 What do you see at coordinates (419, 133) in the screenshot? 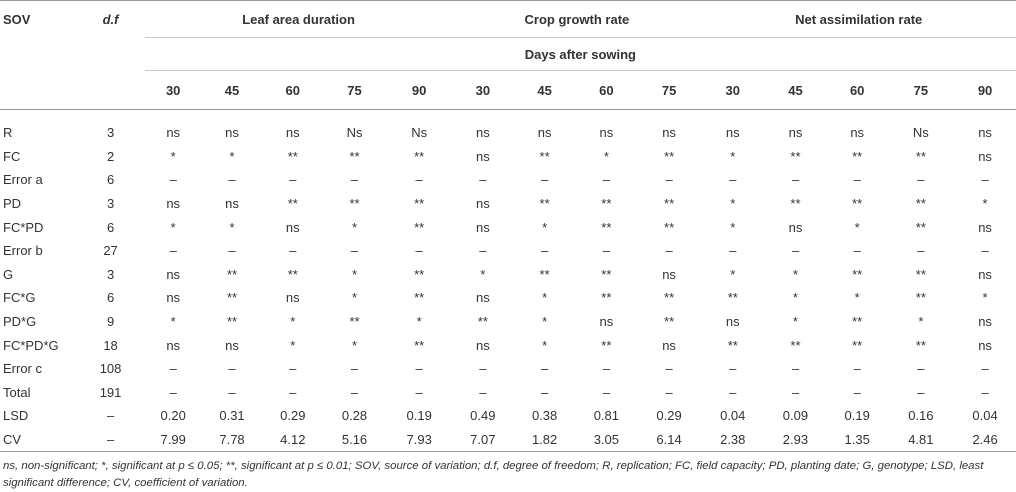
I see `table-cell: Ns` at bounding box center [419, 133].